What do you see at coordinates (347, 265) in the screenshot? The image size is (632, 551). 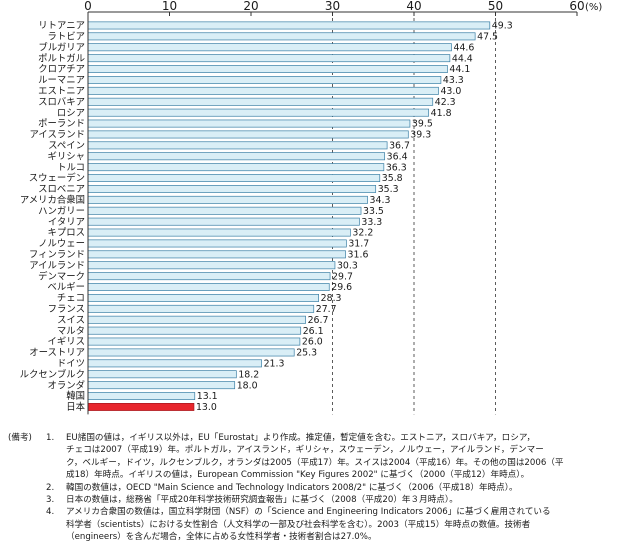 I see `value-label: 30.3` at bounding box center [347, 265].